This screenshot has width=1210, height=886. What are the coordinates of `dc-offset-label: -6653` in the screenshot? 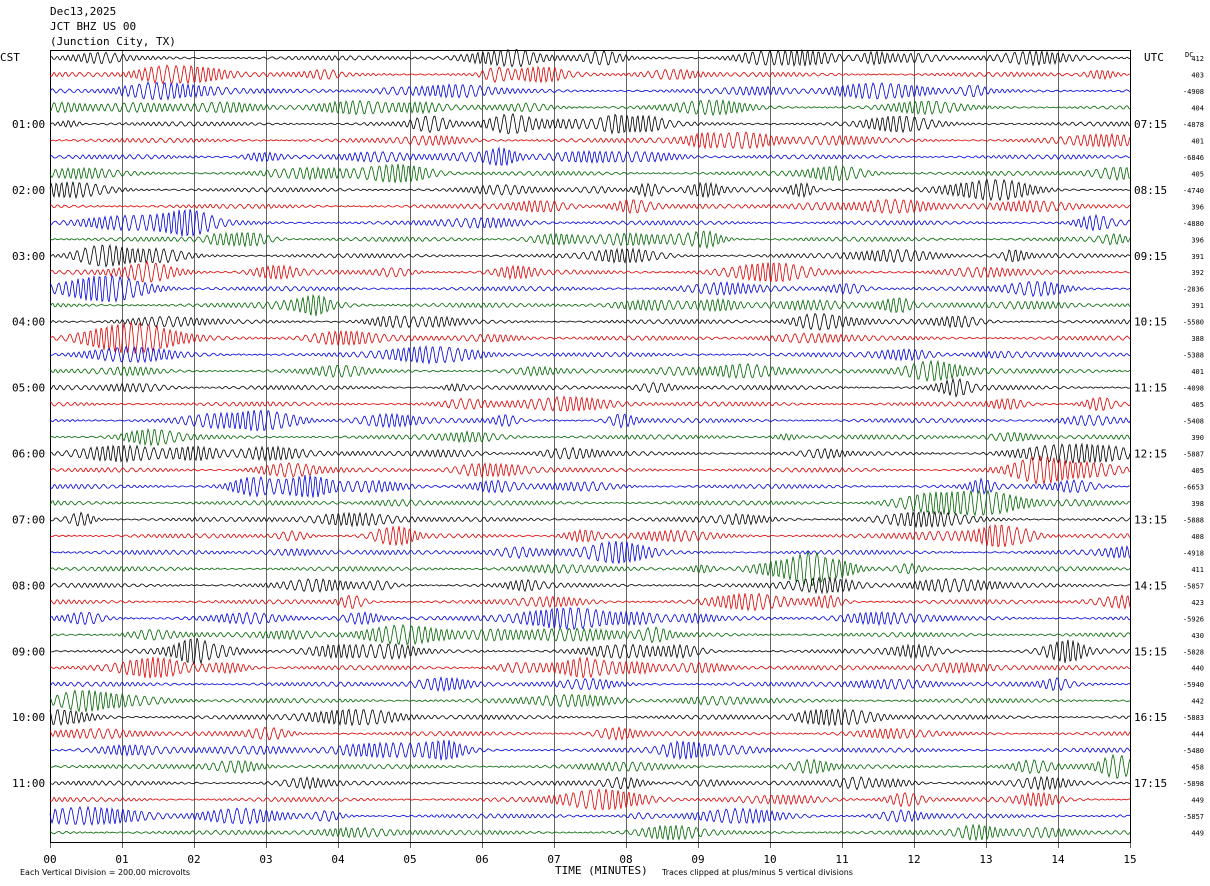 It's located at (1193, 487).